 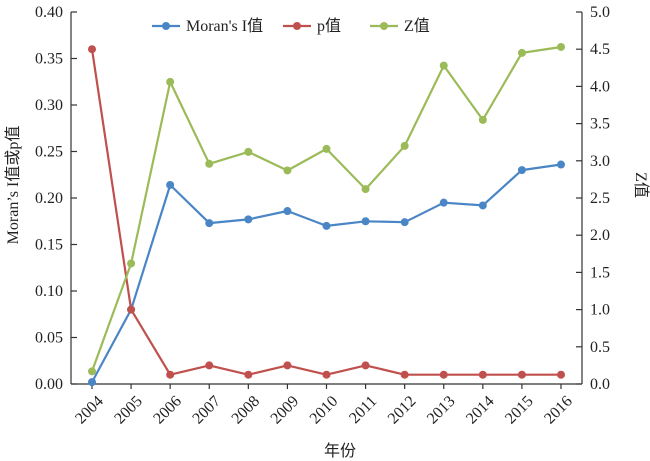 I want to click on x-tick-label: 2012, so click(x=402, y=410).